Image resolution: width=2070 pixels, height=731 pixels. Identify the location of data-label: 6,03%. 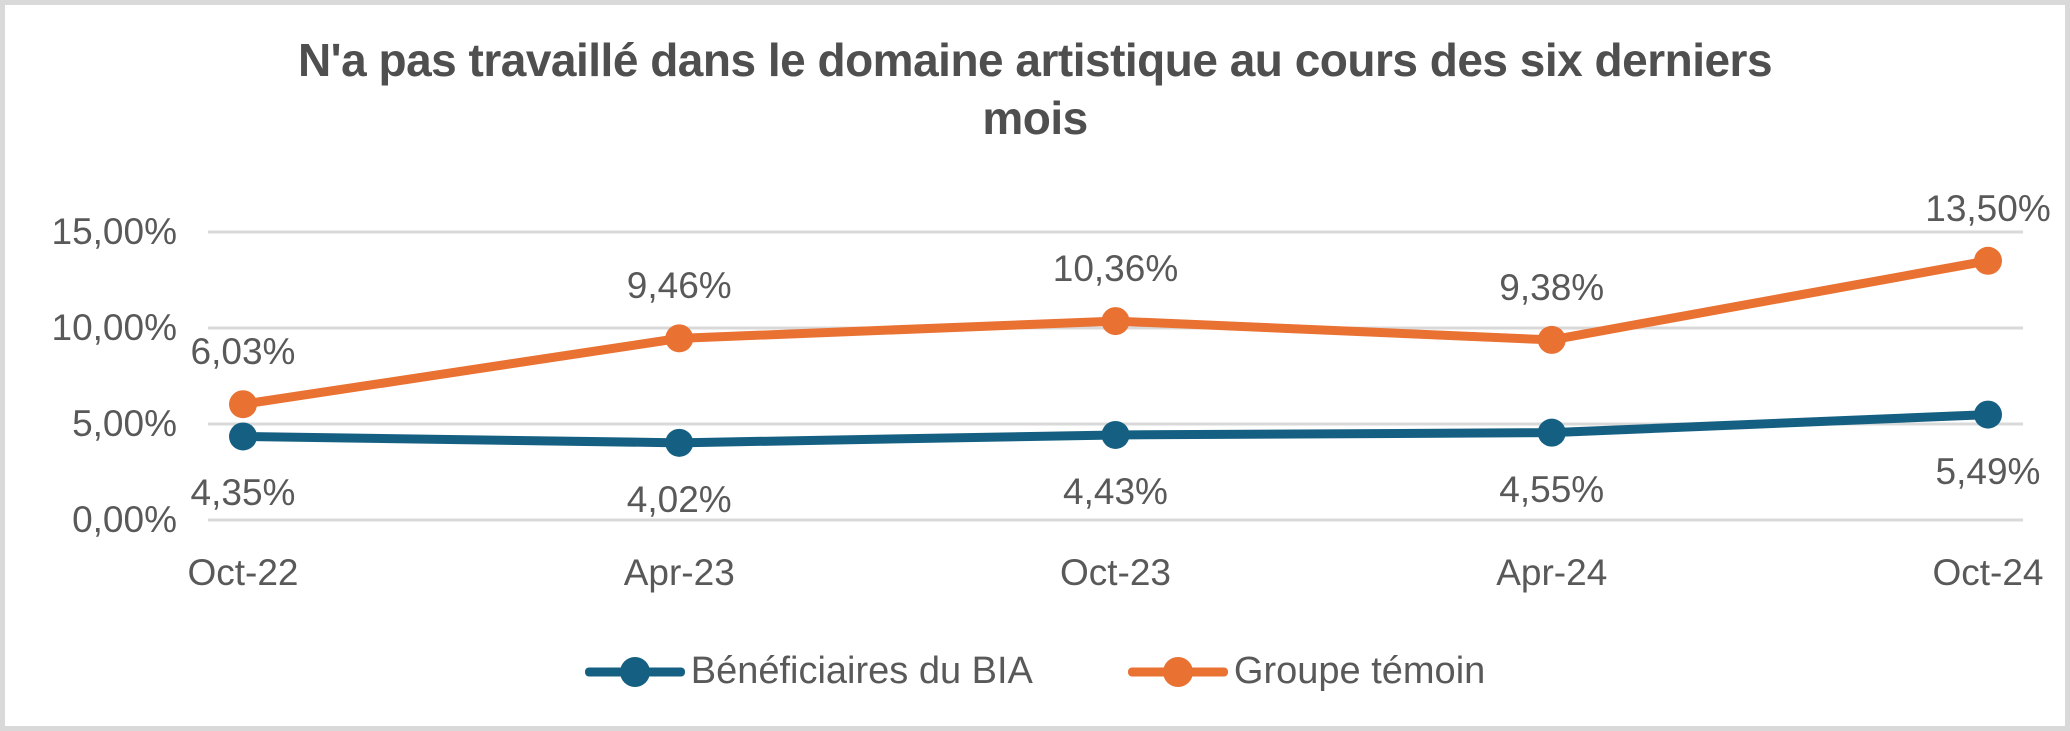
(243, 352).